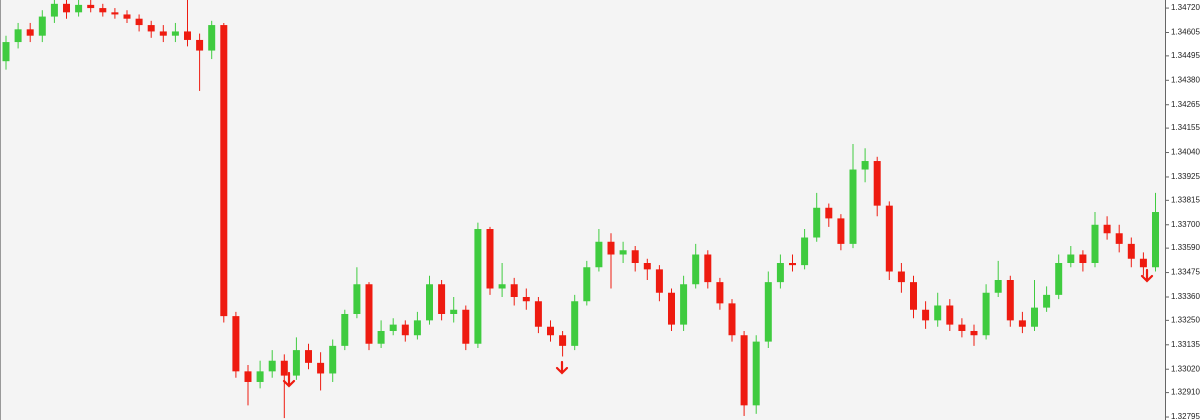 This screenshot has width=1200, height=420. What do you see at coordinates (1185, 55) in the screenshot?
I see `y-tick-label: 1.34495` at bounding box center [1185, 55].